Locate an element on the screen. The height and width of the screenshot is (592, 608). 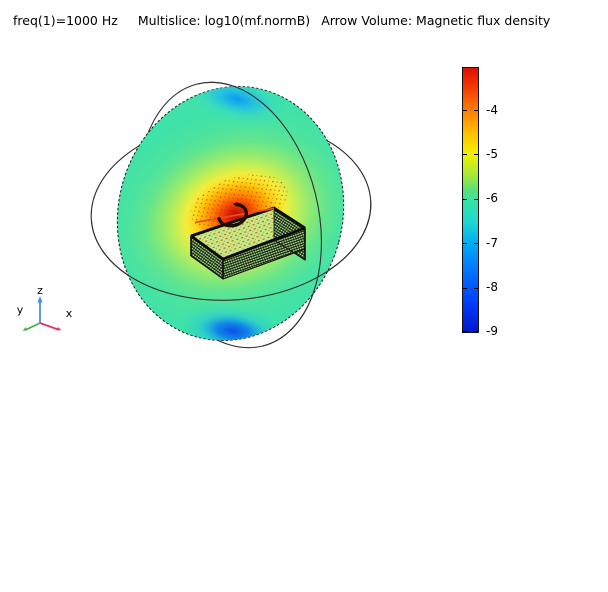
colorbar-tick-label: -6 is located at coordinates (492, 198).